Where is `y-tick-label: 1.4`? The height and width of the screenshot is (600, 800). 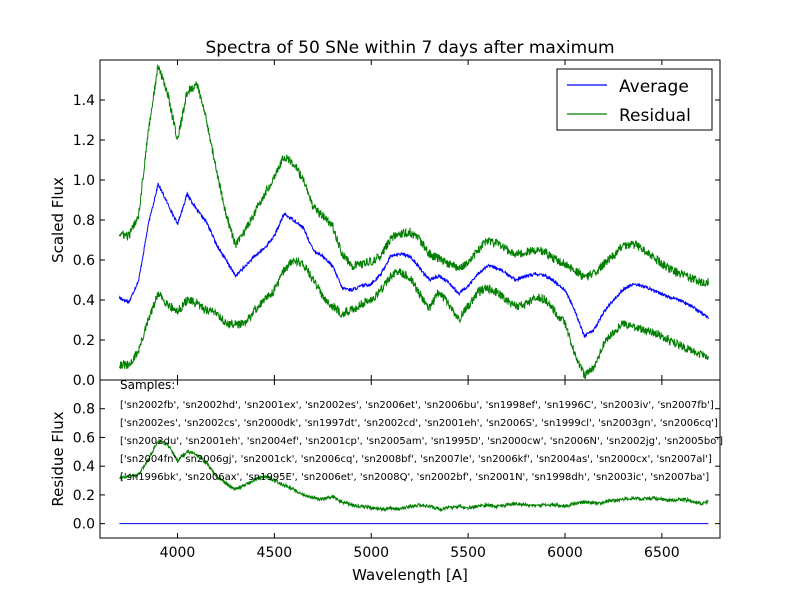
y-tick-label: 1.4 is located at coordinates (84, 101).